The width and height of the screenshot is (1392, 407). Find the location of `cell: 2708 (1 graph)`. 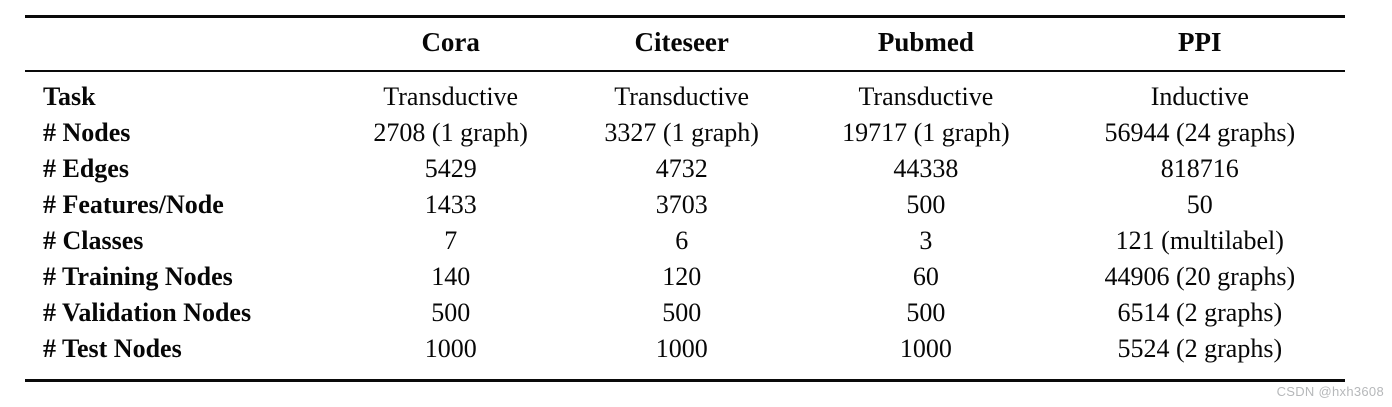

cell: 2708 (1 graph) is located at coordinates (450, 132).